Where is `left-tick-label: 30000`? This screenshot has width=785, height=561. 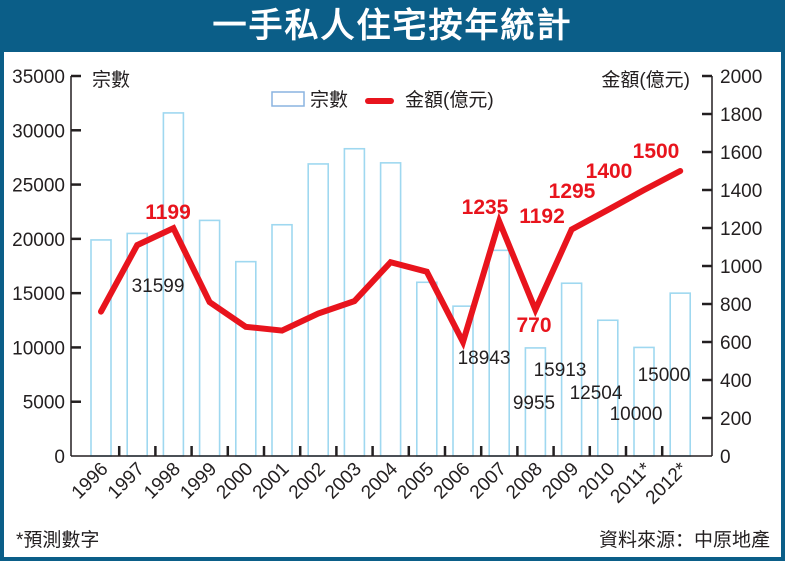 left-tick-label: 30000 is located at coordinates (38, 131).